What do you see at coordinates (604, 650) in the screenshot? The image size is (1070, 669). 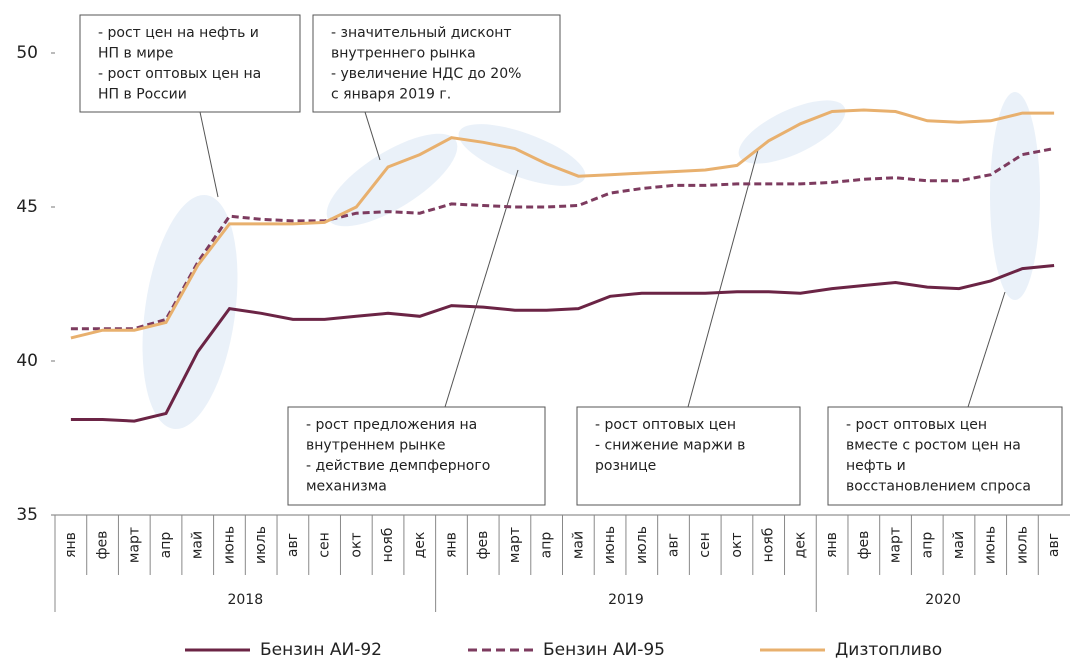 I see `legend-label: Бензин АИ-95` at bounding box center [604, 650].